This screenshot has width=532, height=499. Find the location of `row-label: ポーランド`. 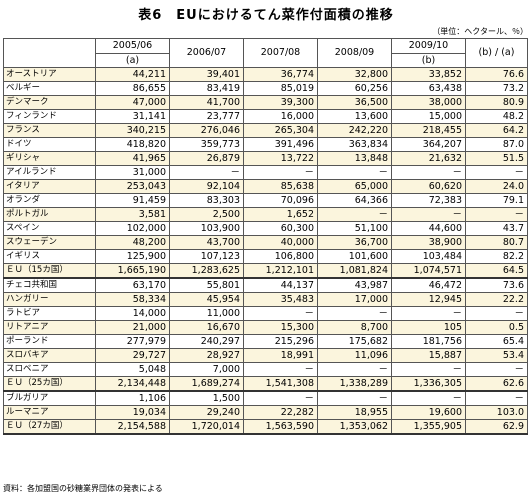

row-label: ポーランド is located at coordinates (49, 341).